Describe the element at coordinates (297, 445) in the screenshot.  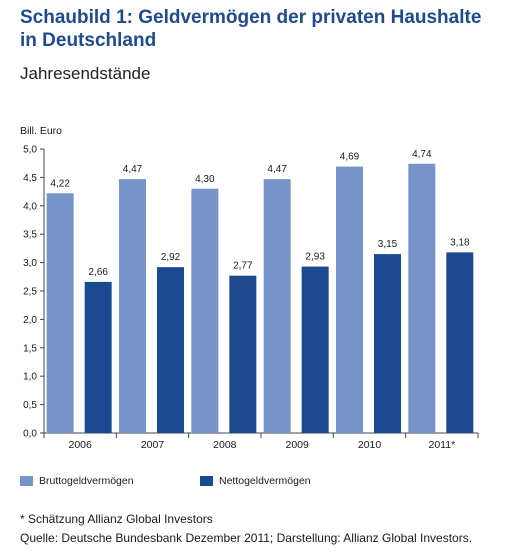
I see `x-tick-label: 2009` at that location.